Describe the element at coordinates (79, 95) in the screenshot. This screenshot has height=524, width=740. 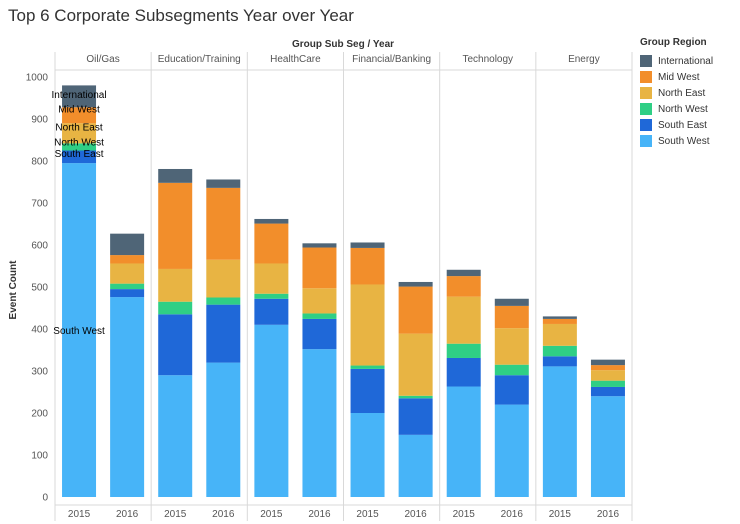
I see `data-label: International` at that location.